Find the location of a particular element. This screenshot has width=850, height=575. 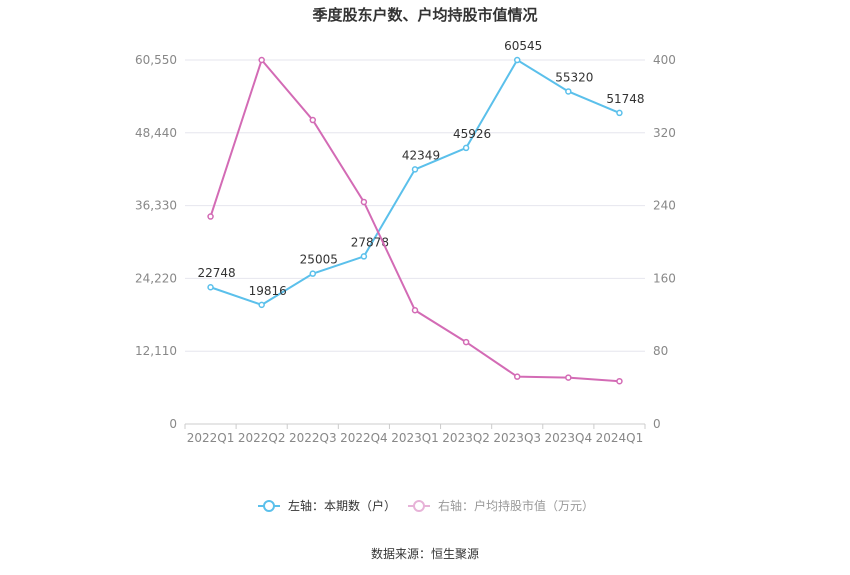

data-label: 19816 is located at coordinates (268, 291).